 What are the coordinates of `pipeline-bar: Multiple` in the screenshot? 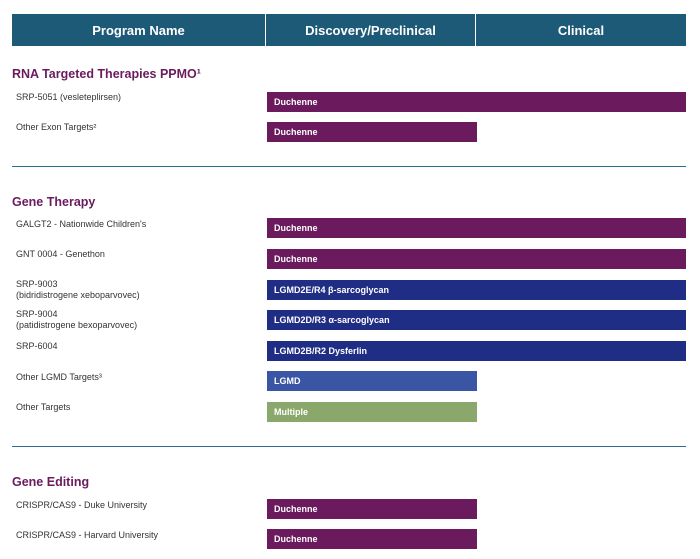 It's located at (372, 412).